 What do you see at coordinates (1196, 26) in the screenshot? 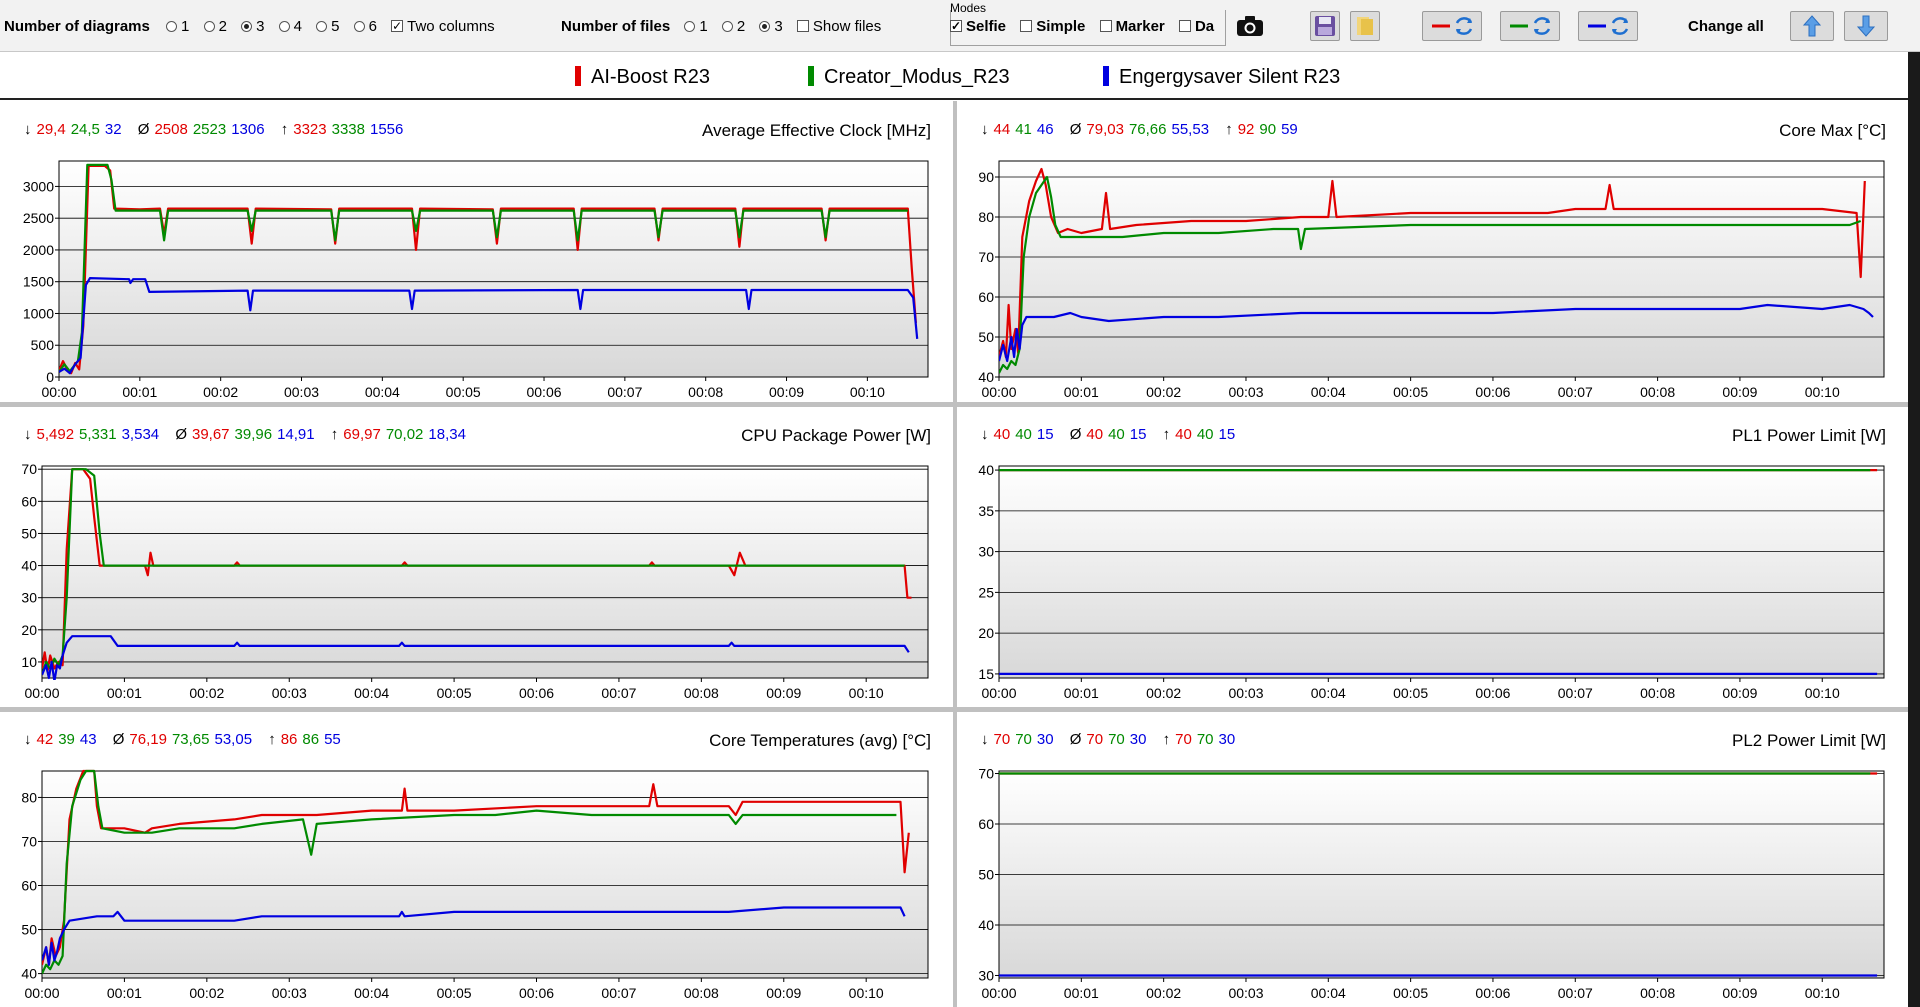
I see `dark-checkbox: Da` at bounding box center [1196, 26].